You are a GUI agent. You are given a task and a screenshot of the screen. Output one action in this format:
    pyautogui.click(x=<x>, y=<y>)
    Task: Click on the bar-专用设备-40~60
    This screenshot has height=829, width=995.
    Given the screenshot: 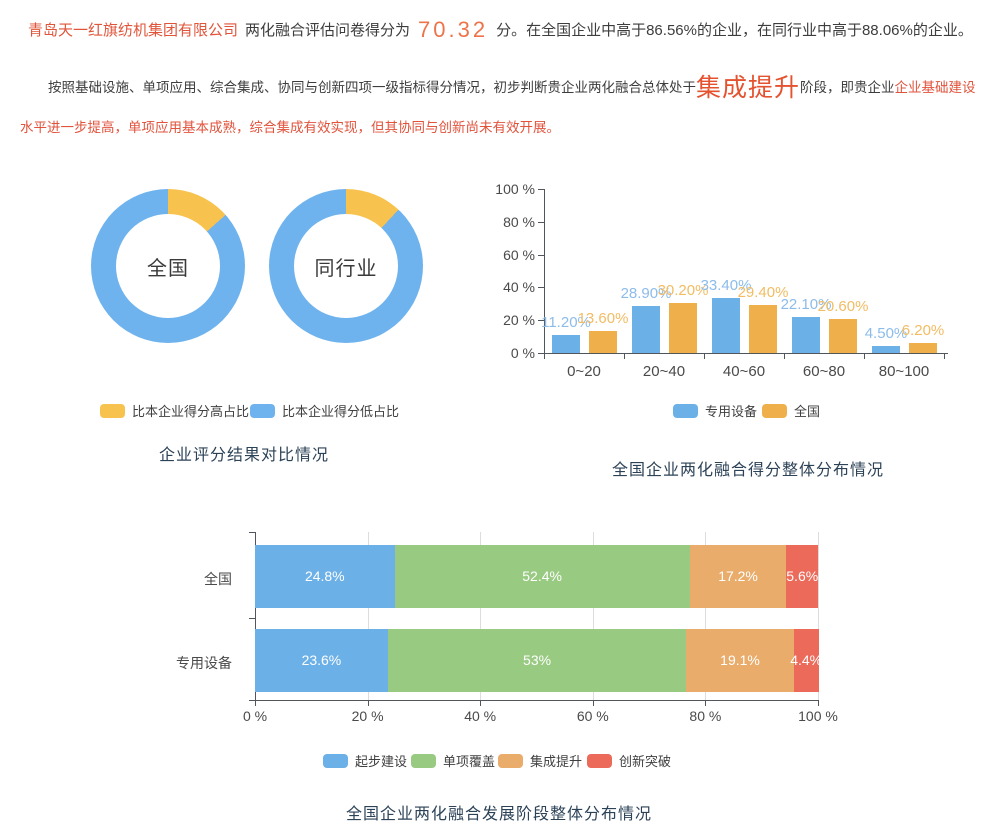 What is the action you would take?
    pyautogui.click(x=726, y=325)
    